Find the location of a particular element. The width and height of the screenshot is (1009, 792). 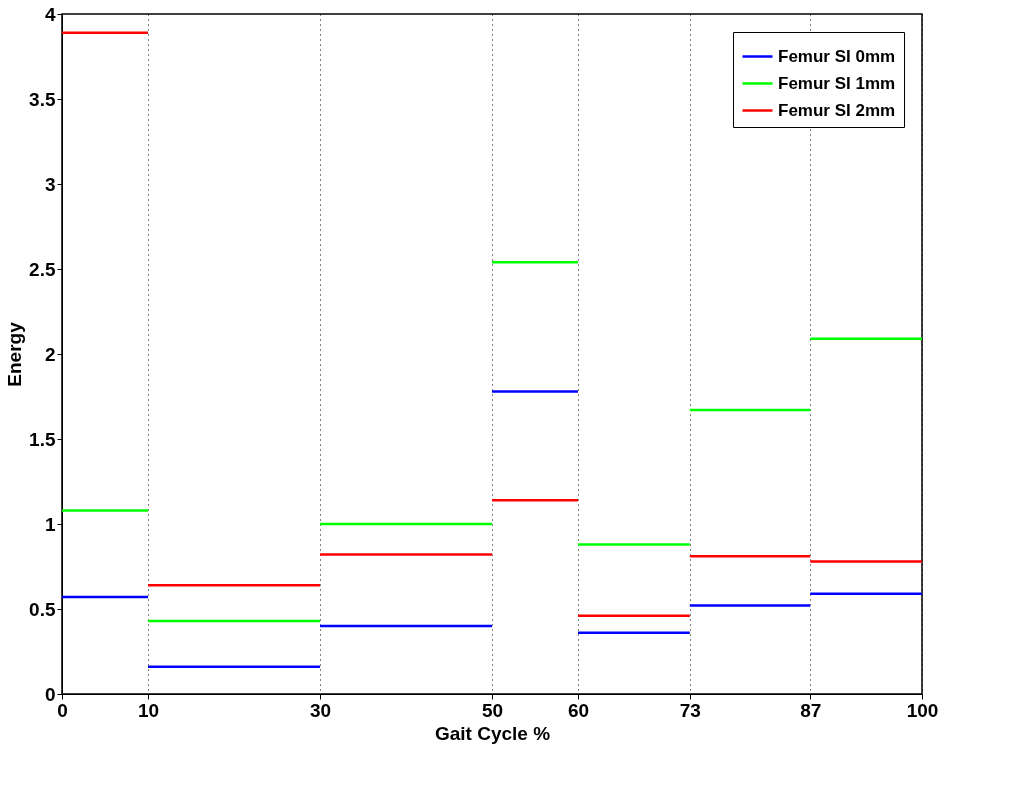

x-tick-label: 50 is located at coordinates (492, 710).